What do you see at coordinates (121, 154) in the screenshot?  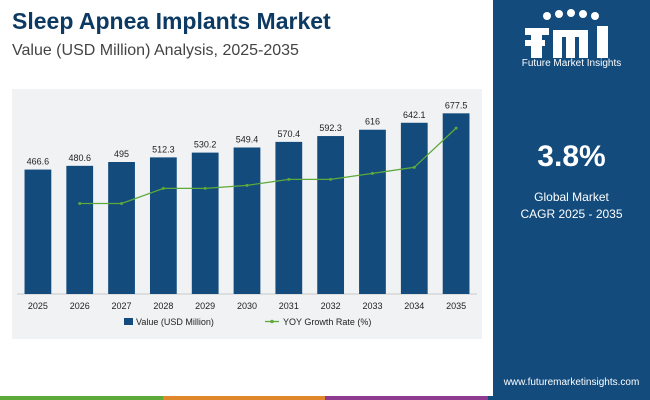 I see `data-label-2027: 495` at bounding box center [121, 154].